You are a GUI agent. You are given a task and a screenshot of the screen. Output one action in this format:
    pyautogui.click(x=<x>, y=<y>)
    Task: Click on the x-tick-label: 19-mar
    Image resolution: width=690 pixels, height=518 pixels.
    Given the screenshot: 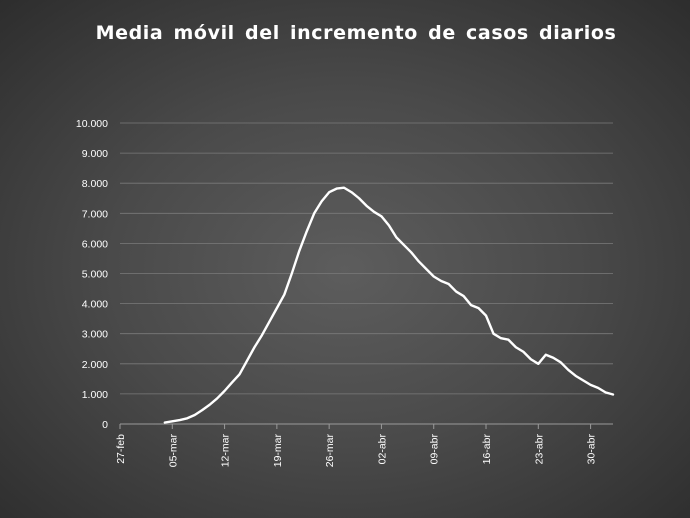 What is the action you would take?
    pyautogui.click(x=278, y=451)
    